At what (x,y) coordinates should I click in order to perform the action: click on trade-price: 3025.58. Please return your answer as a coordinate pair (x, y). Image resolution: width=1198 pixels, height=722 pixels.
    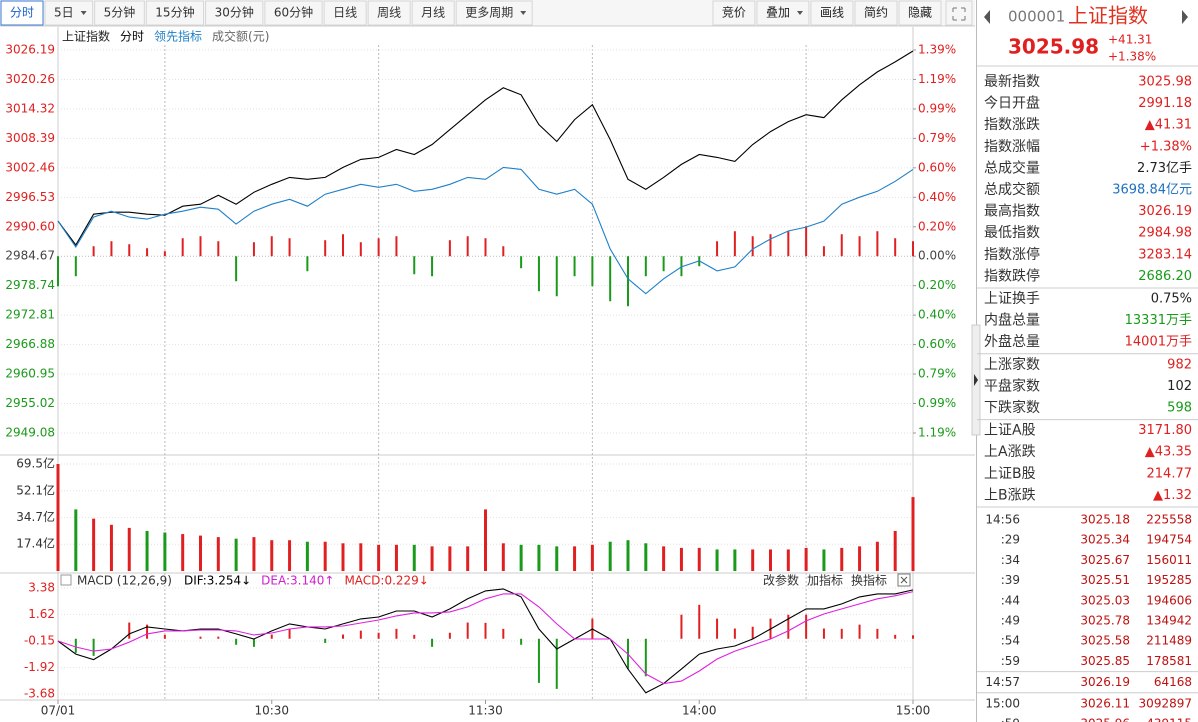
    Looking at the image, I should click on (1105, 641).